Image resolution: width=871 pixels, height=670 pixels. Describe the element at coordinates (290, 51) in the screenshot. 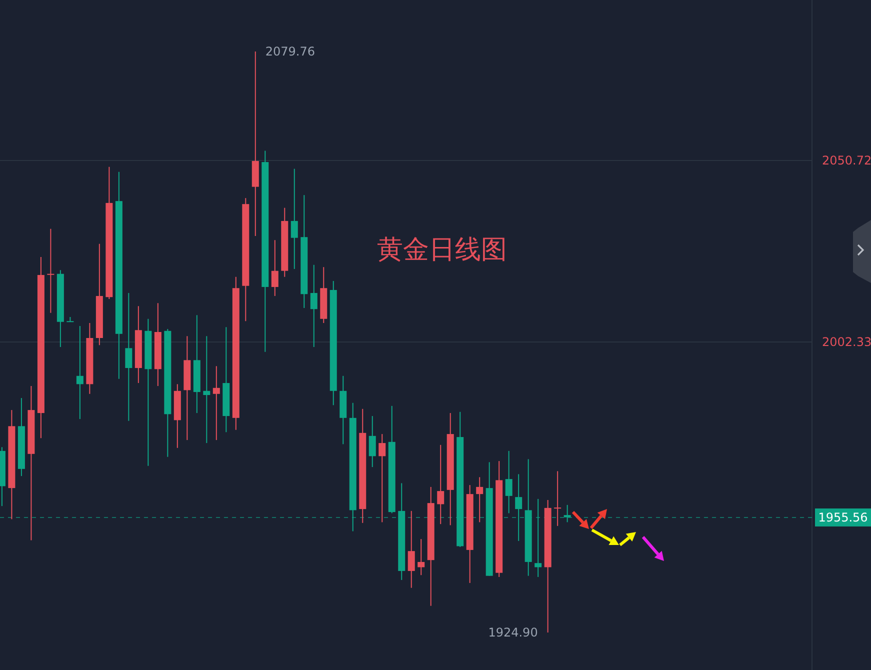

I see `annotation: 2079.76` at that location.